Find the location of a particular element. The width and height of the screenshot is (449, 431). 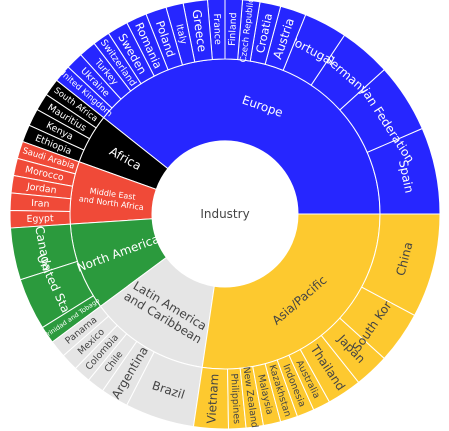

segment-indonesia is located at coordinates (295, 386).